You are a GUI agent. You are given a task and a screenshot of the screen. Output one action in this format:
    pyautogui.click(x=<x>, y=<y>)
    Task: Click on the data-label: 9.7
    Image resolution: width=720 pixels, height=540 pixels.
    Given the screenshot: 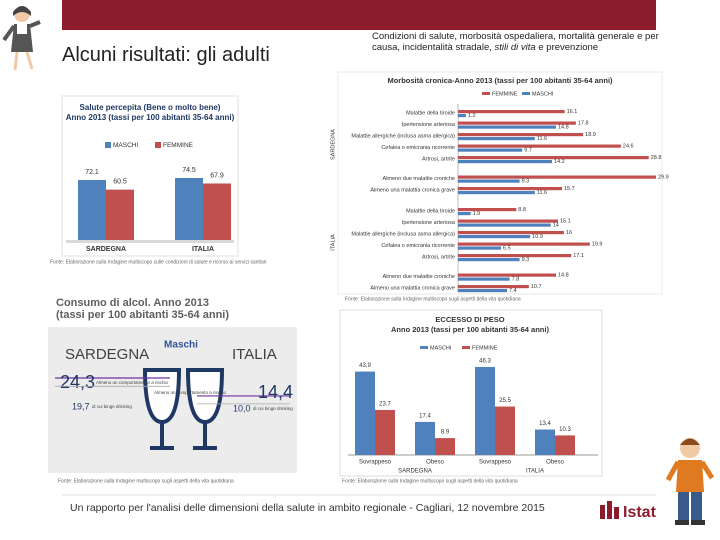 What is the action you would take?
    pyautogui.click(x=528, y=150)
    